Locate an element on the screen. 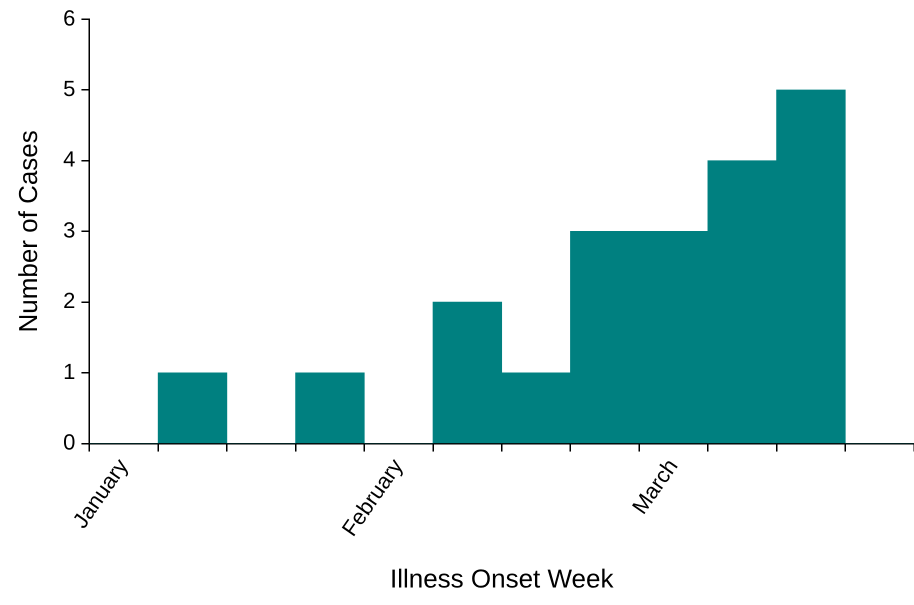  y-axis-title: Number of Cases is located at coordinates (27, 231).